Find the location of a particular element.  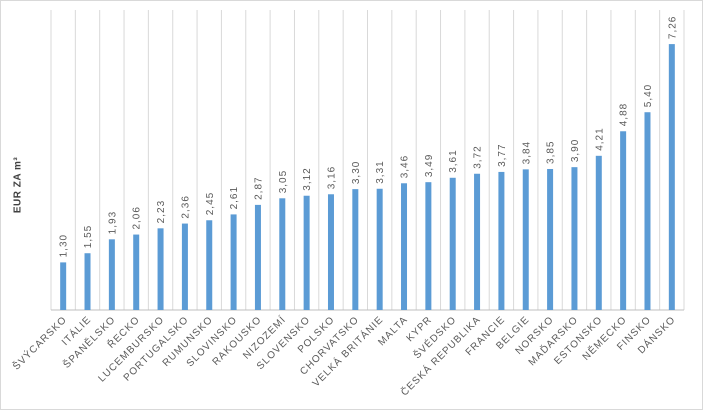

y-axis-label: EUR ZA m³ is located at coordinates (18, 185).